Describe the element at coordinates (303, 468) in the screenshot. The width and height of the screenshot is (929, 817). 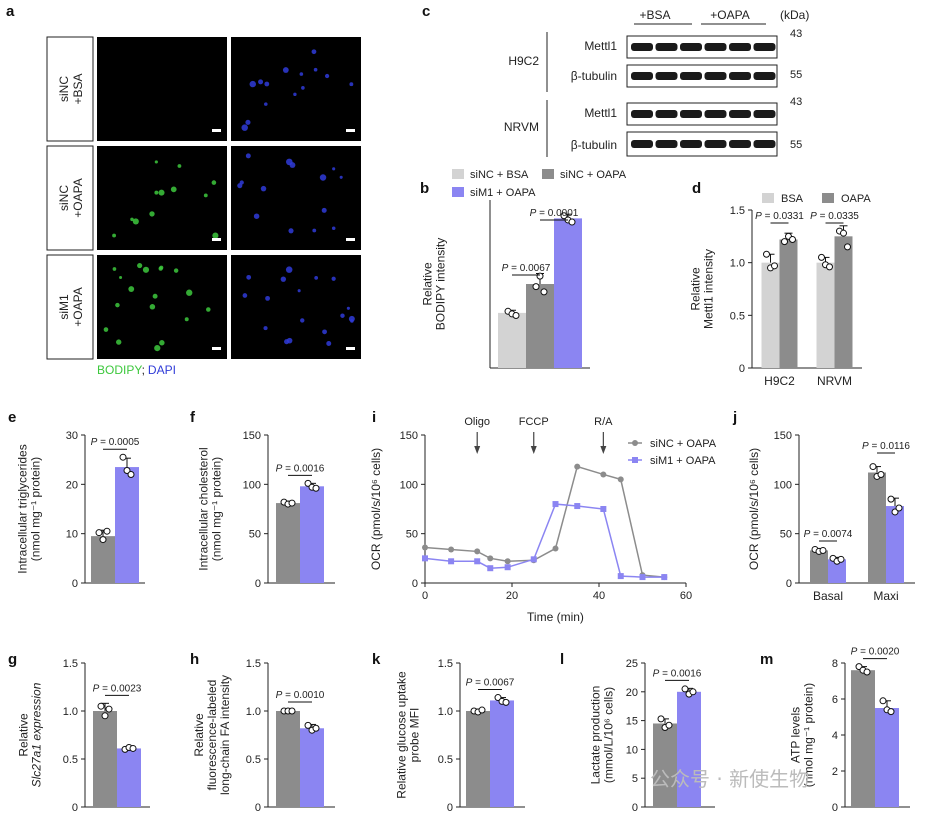
I see `p-value: = 0.0016` at that location.